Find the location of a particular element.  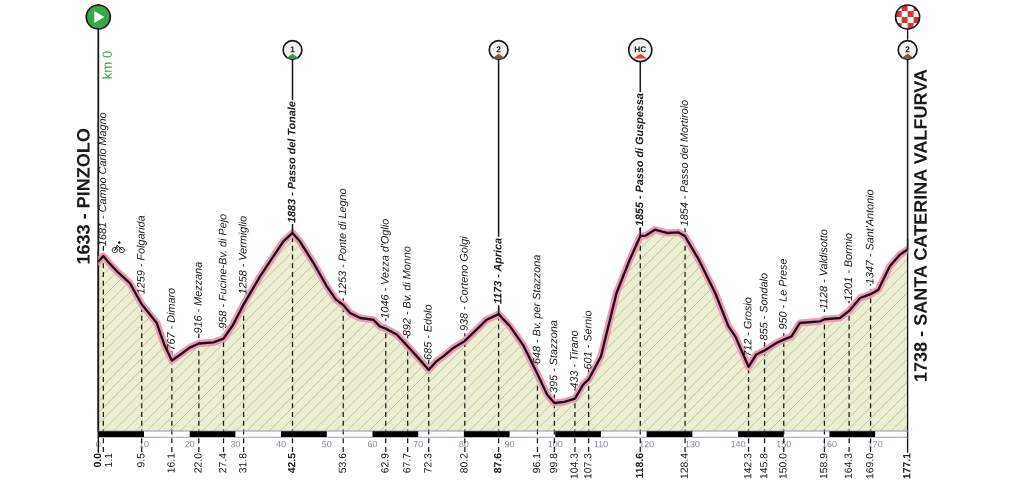

ref-line-label: 53.6 is located at coordinates (342, 463).